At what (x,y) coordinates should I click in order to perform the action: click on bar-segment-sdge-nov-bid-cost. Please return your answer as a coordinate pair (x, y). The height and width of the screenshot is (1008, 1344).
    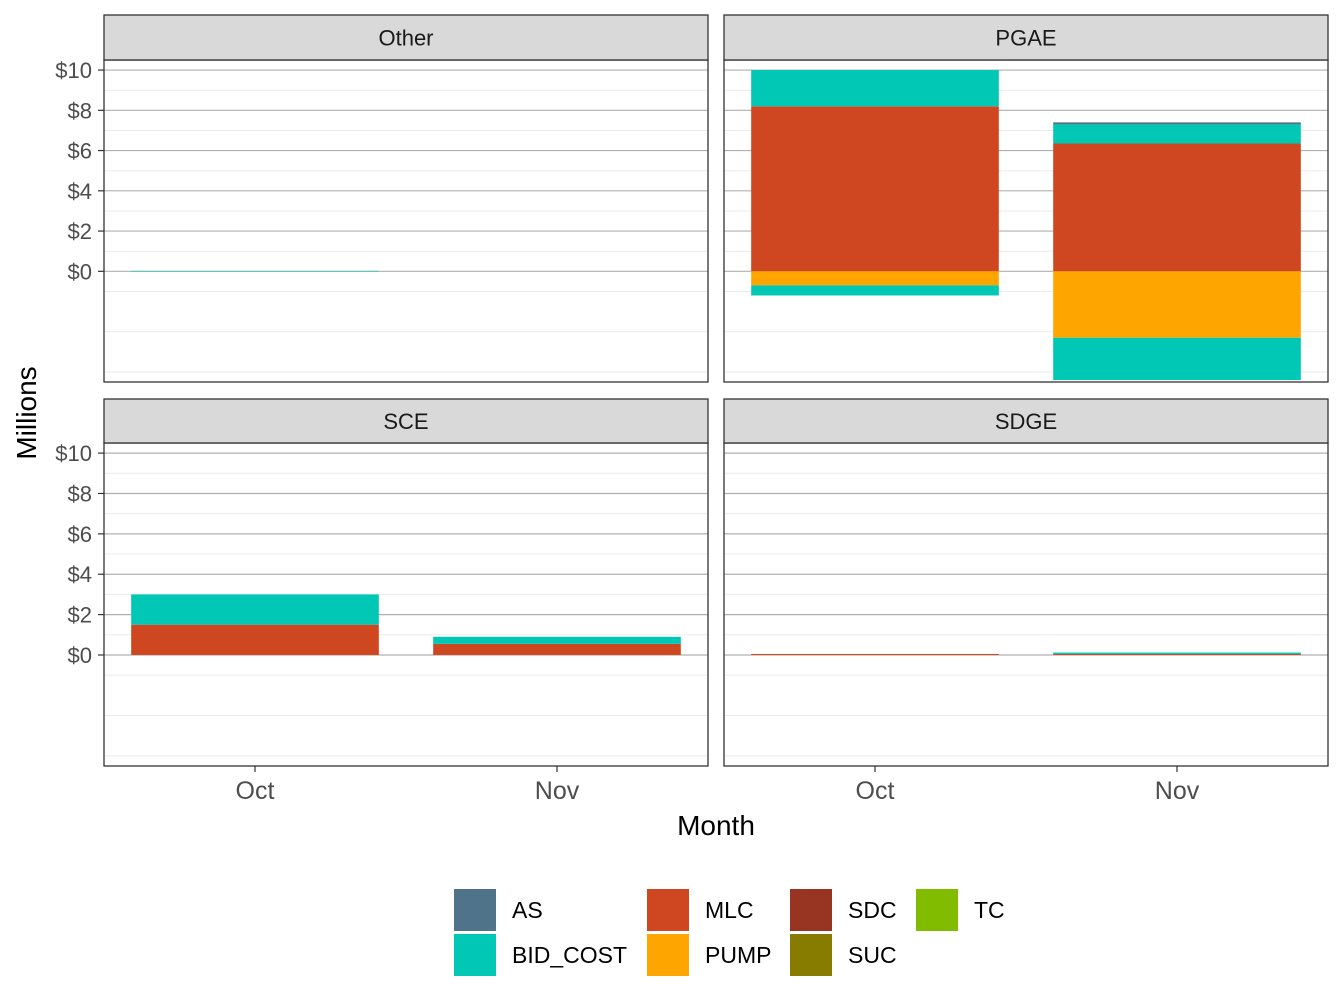
    Looking at the image, I should click on (1177, 653).